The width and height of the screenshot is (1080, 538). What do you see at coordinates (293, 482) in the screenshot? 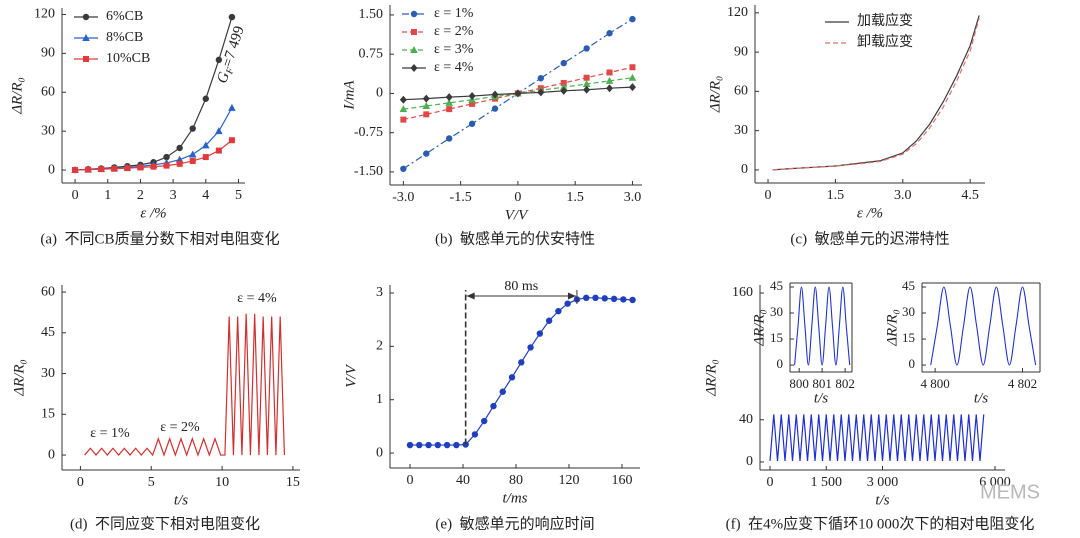
I see `x-tick-label: 15` at bounding box center [293, 482].